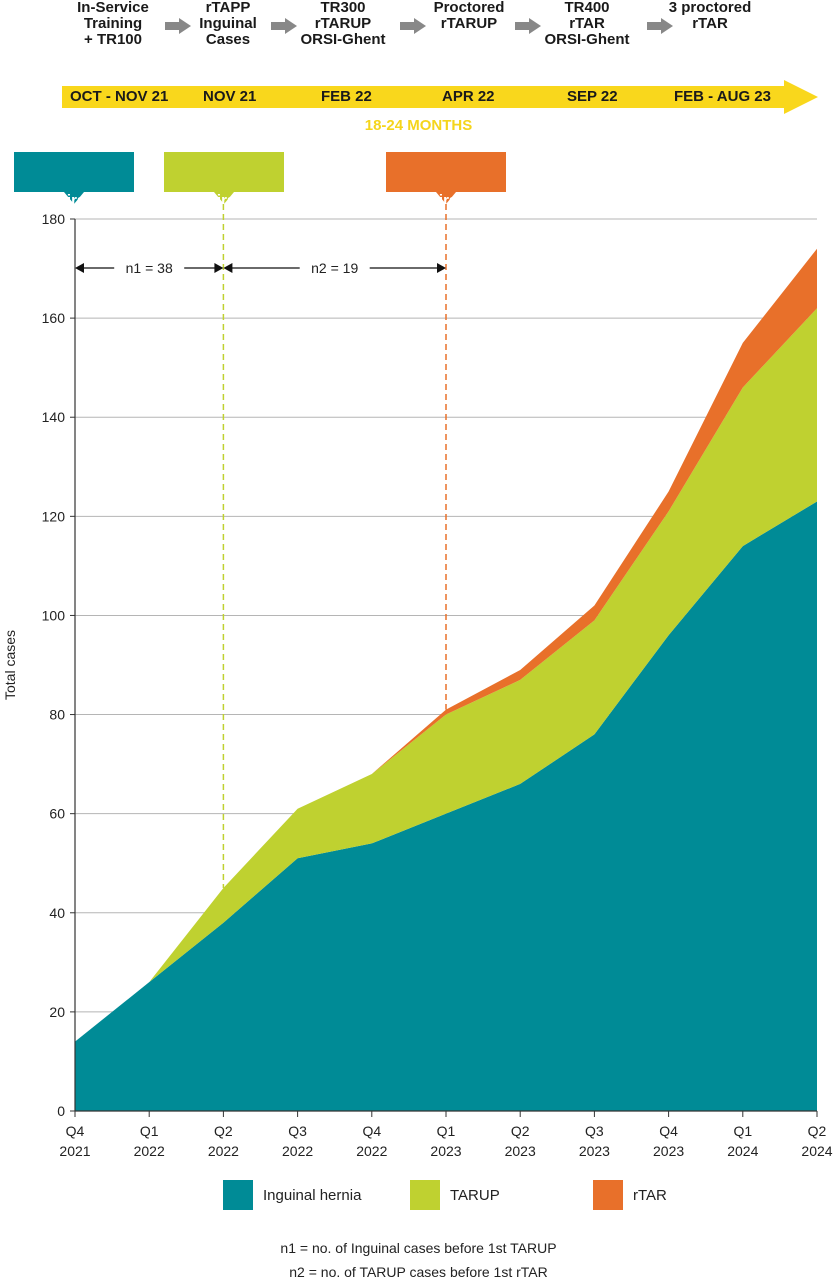  What do you see at coordinates (742, 1141) in the screenshot?
I see `x-tick-label: Q1 2024` at bounding box center [742, 1141].